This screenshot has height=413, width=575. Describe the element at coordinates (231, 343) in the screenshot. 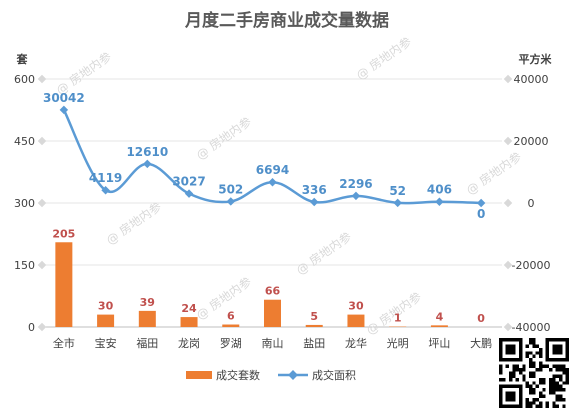

I see `category-label: 罗湖` at that location.